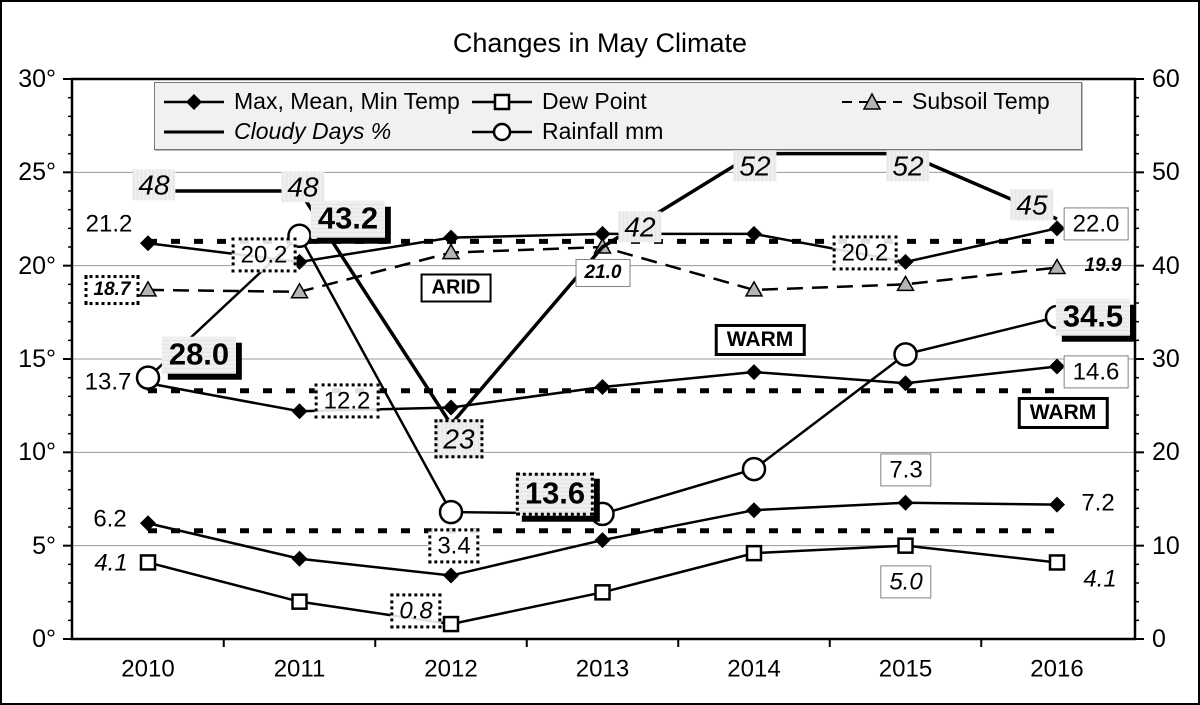  I want to click on data-label: 28.0, so click(199, 355).